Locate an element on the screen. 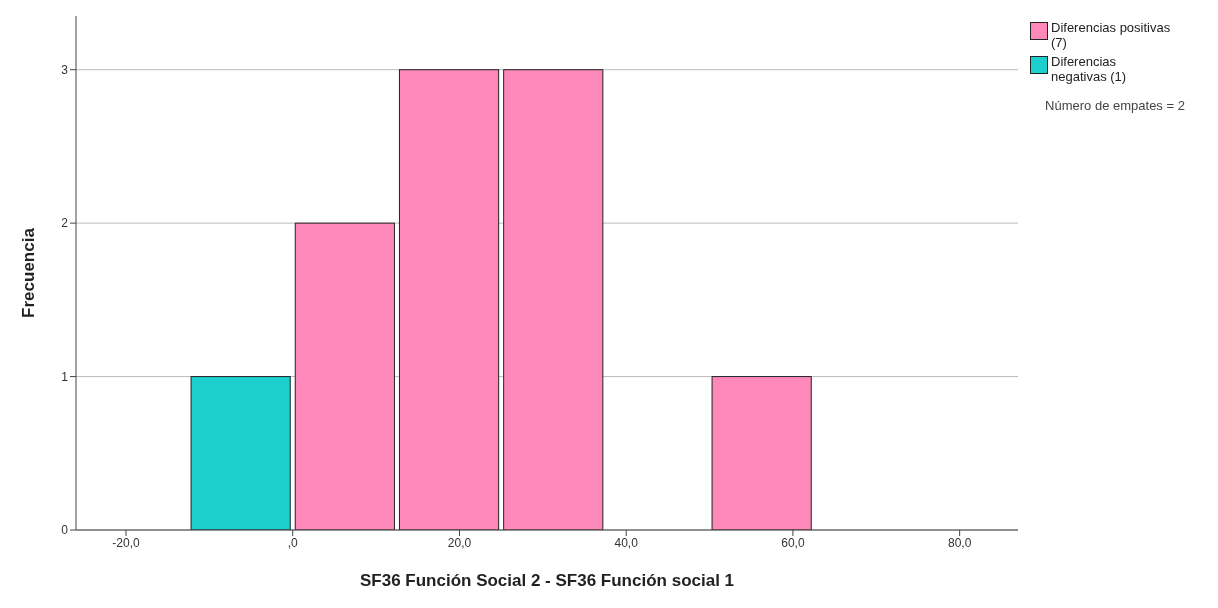 This screenshot has height=608, width=1218. y-axis-title: Frecuencia is located at coordinates (29, 272).